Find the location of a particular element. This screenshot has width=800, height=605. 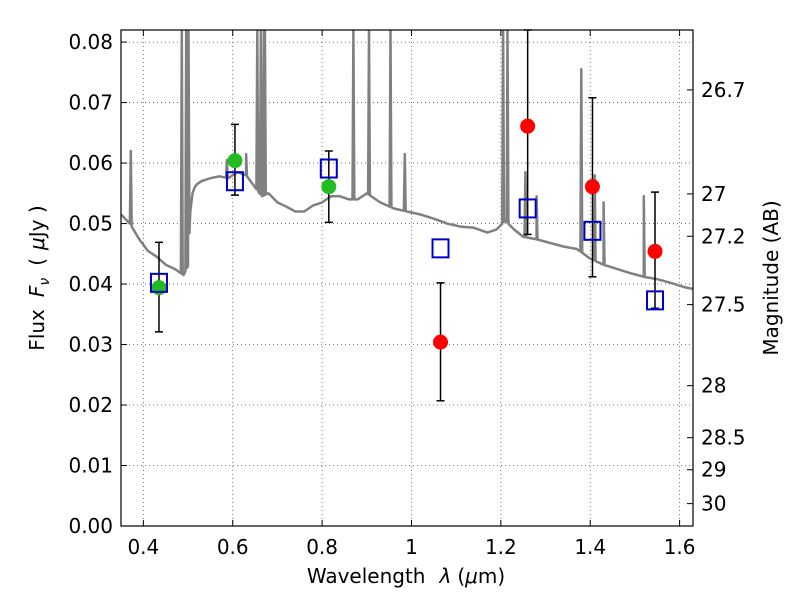

x-tick-label: 1 is located at coordinates (411, 547).